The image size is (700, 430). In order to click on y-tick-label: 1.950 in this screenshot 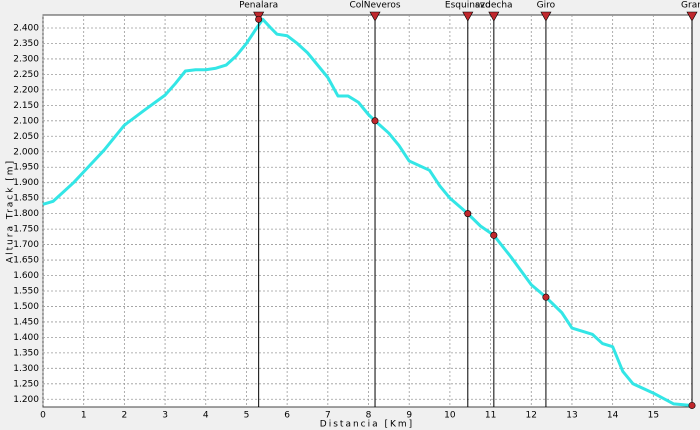, I will do `click(26, 168)`.